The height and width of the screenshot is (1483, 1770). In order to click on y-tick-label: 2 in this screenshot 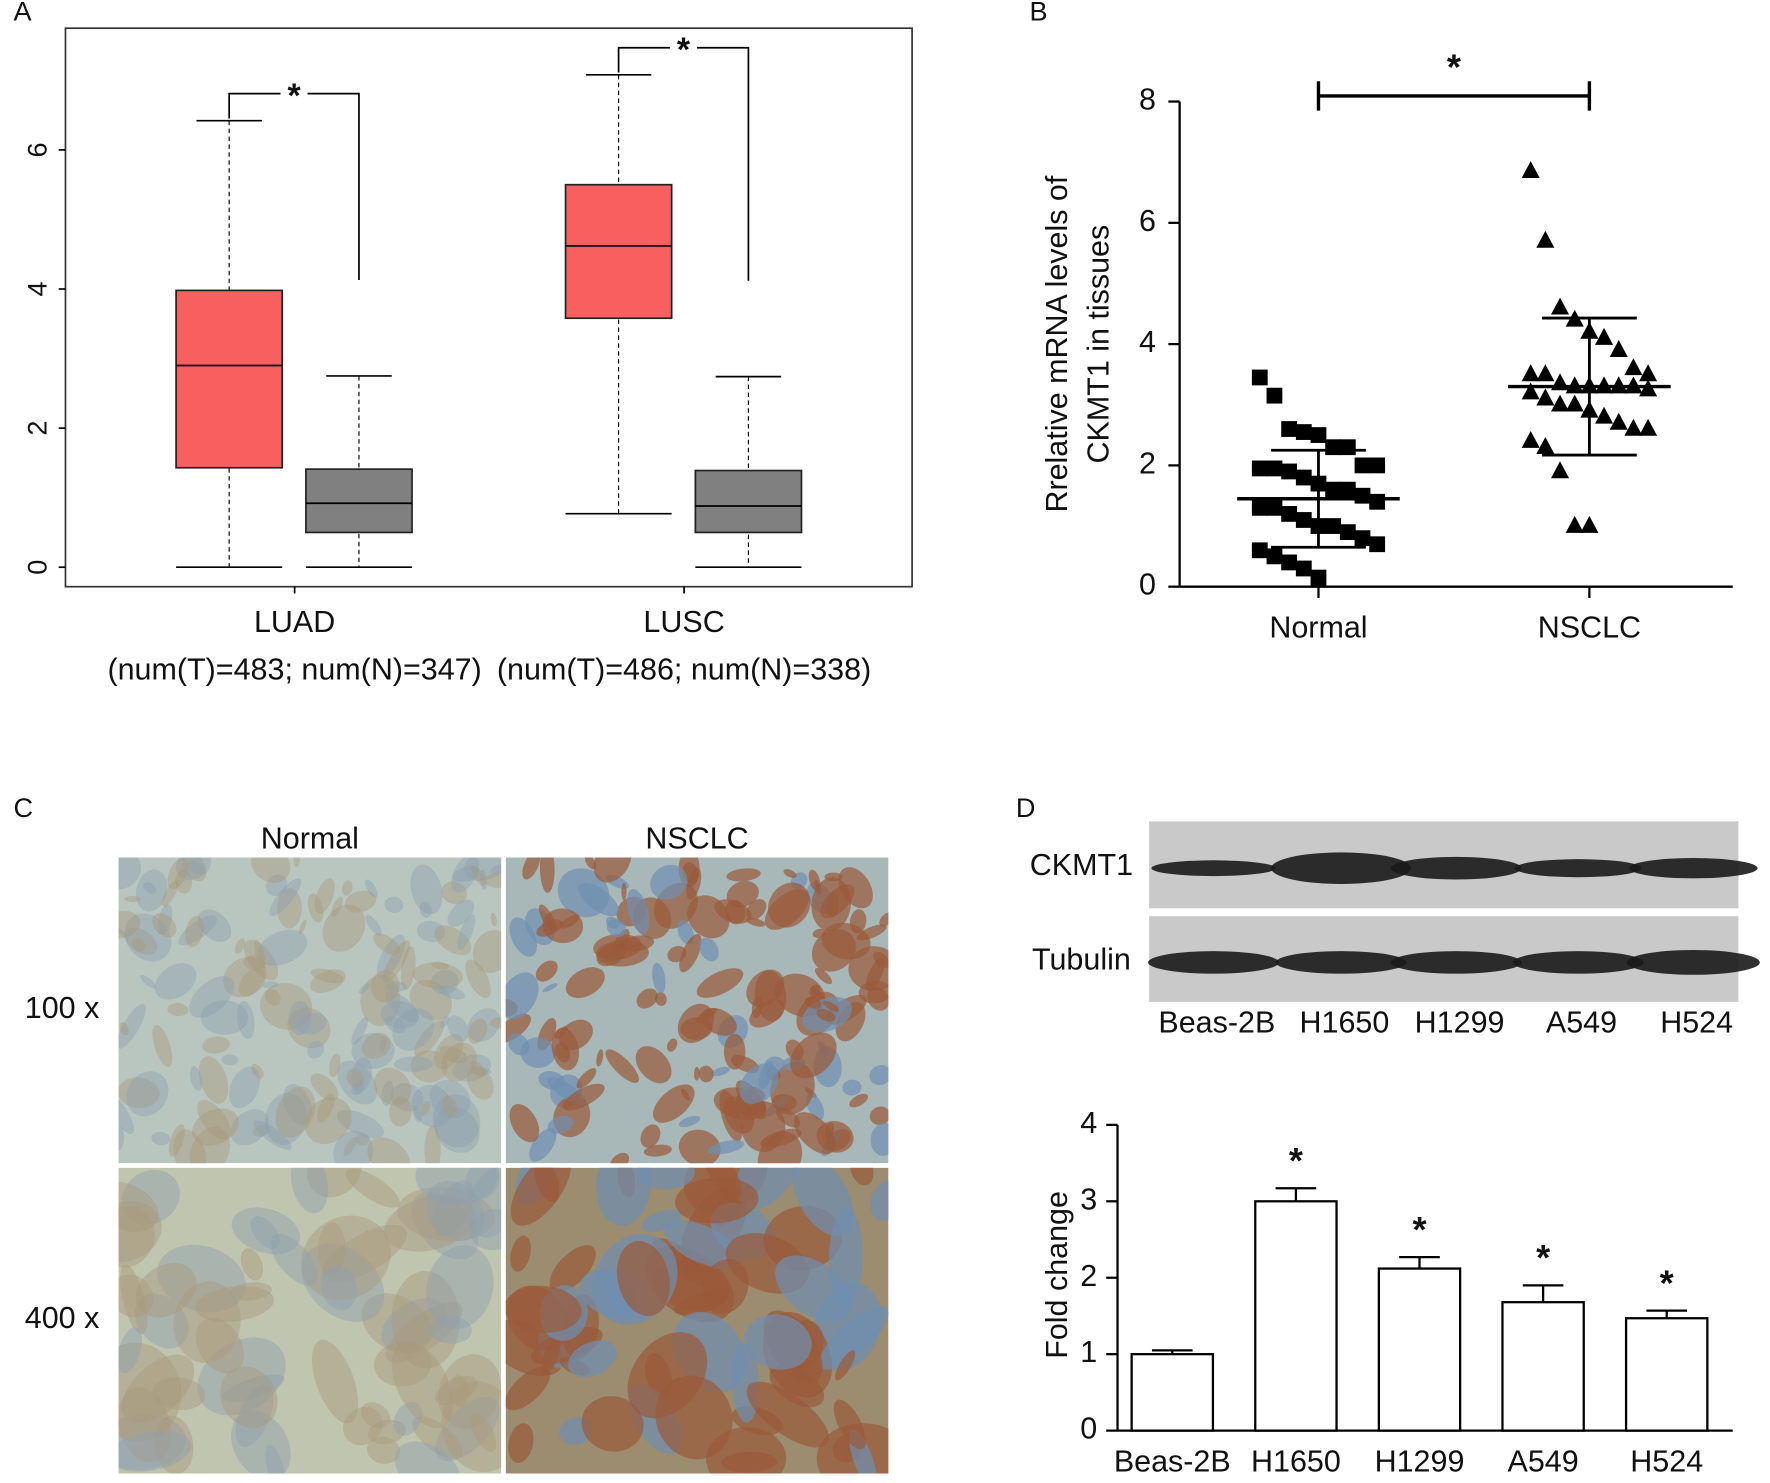, I will do `click(37, 428)`.